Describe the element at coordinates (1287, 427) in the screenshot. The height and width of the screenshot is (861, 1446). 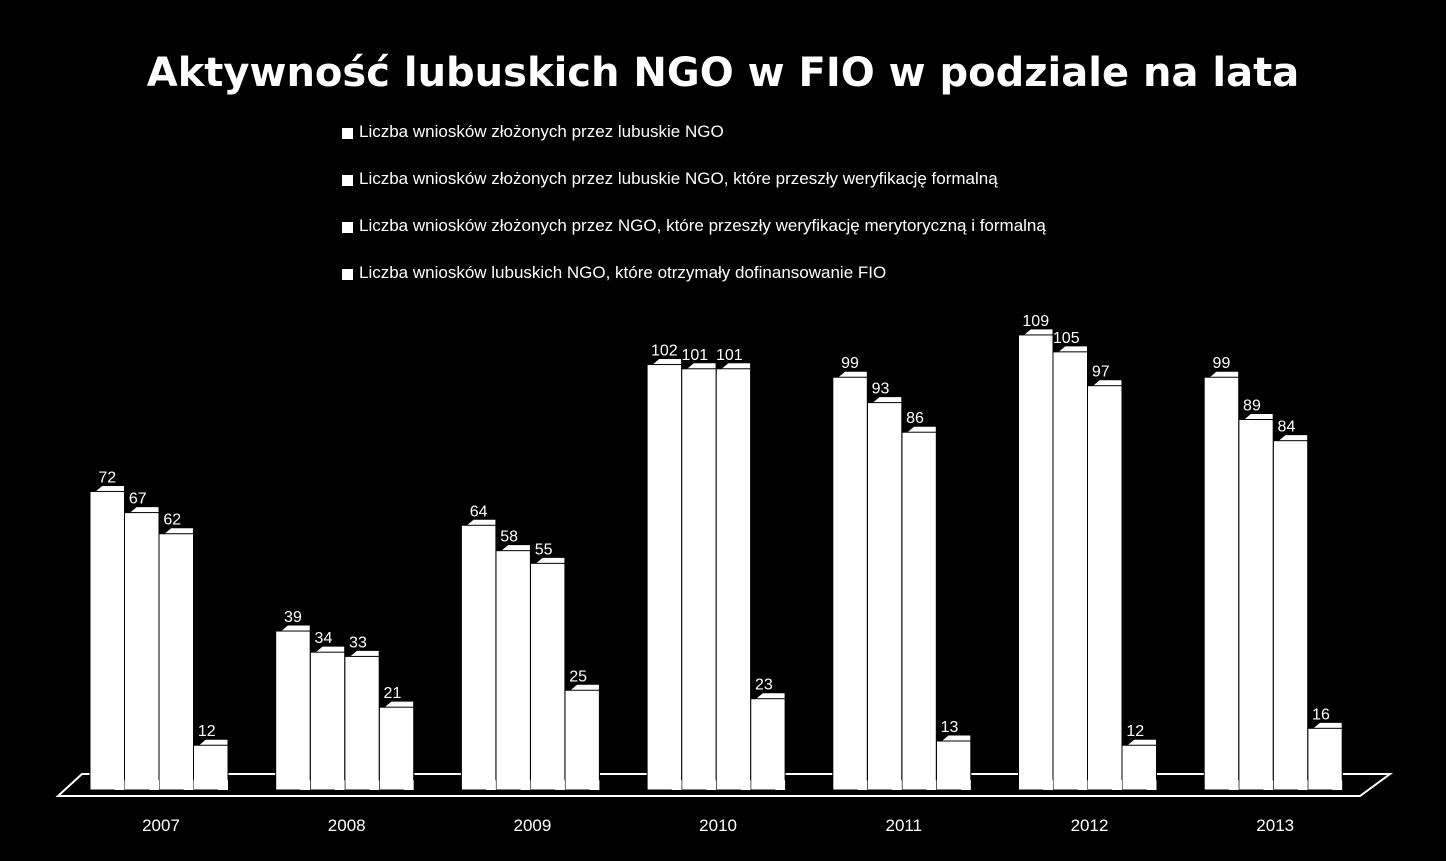
I see `data-label-2013-series-3: 84` at that location.